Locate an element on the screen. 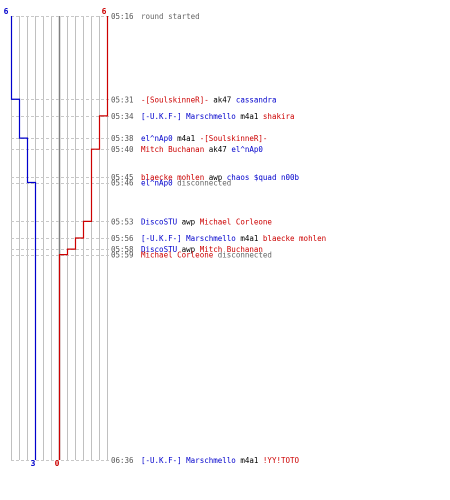 Image resolution: width=450 pixels, height=500 pixels. event-text: round started is located at coordinates (170, 16).